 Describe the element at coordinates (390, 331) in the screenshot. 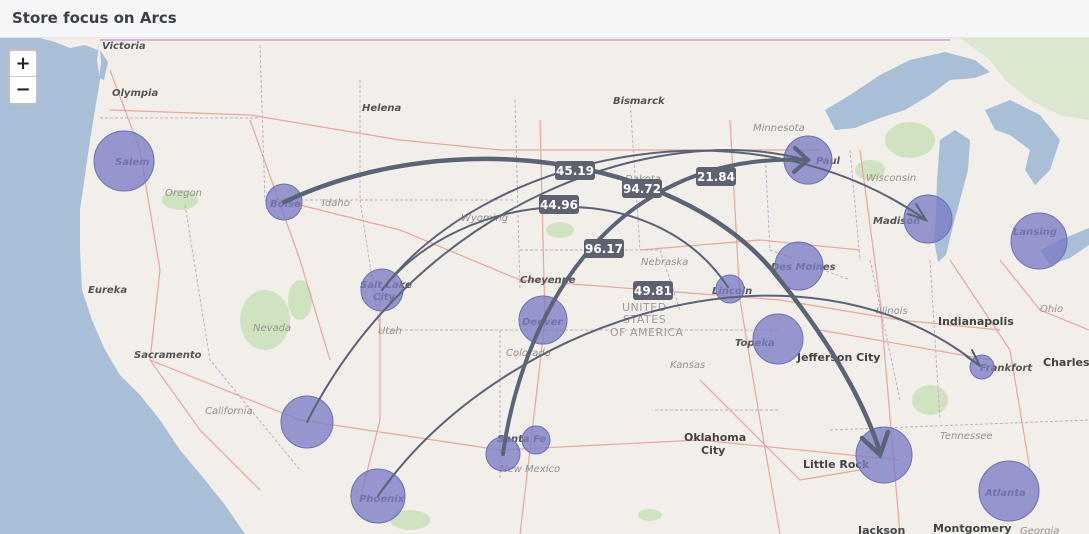

I see `label-utah: Utah` at that location.